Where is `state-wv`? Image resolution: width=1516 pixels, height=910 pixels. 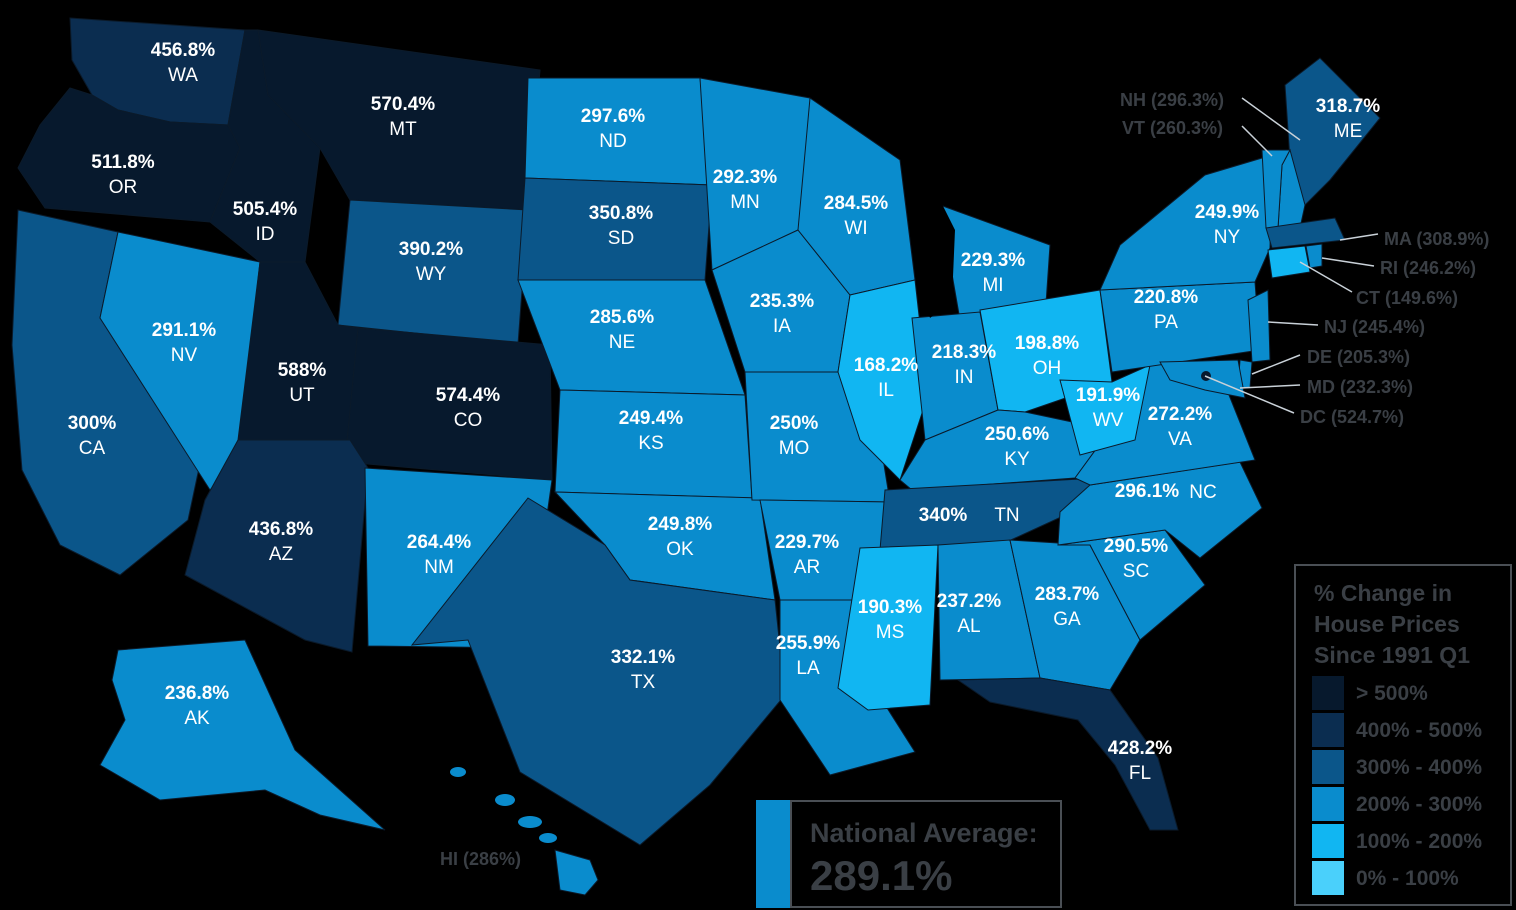
state-wv is located at coordinates (1105, 410).